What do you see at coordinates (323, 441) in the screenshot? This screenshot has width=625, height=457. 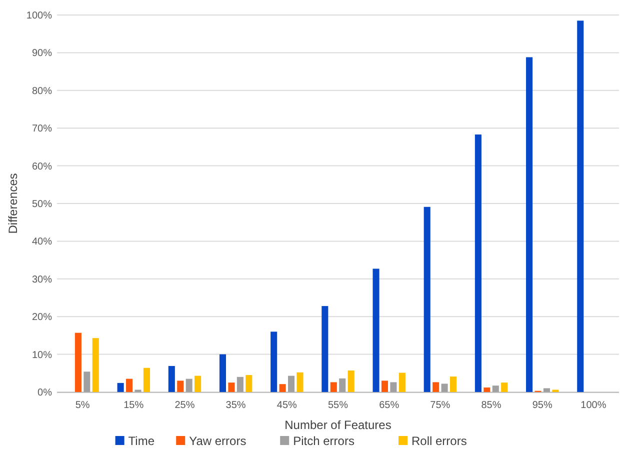 I see `legend-label: Pitch errors` at bounding box center [323, 441].